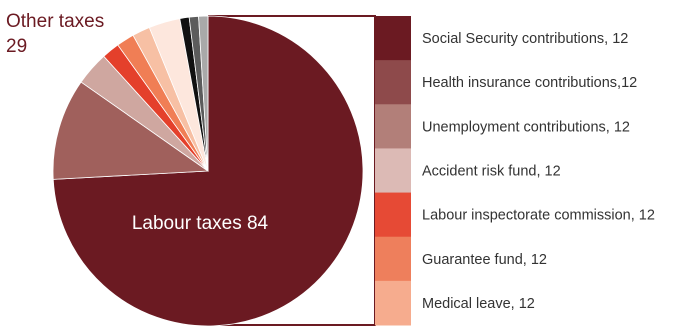 The height and width of the screenshot is (326, 683). What do you see at coordinates (478, 304) in the screenshot?
I see `legend-label-6: Medical leave, 12` at bounding box center [478, 304].